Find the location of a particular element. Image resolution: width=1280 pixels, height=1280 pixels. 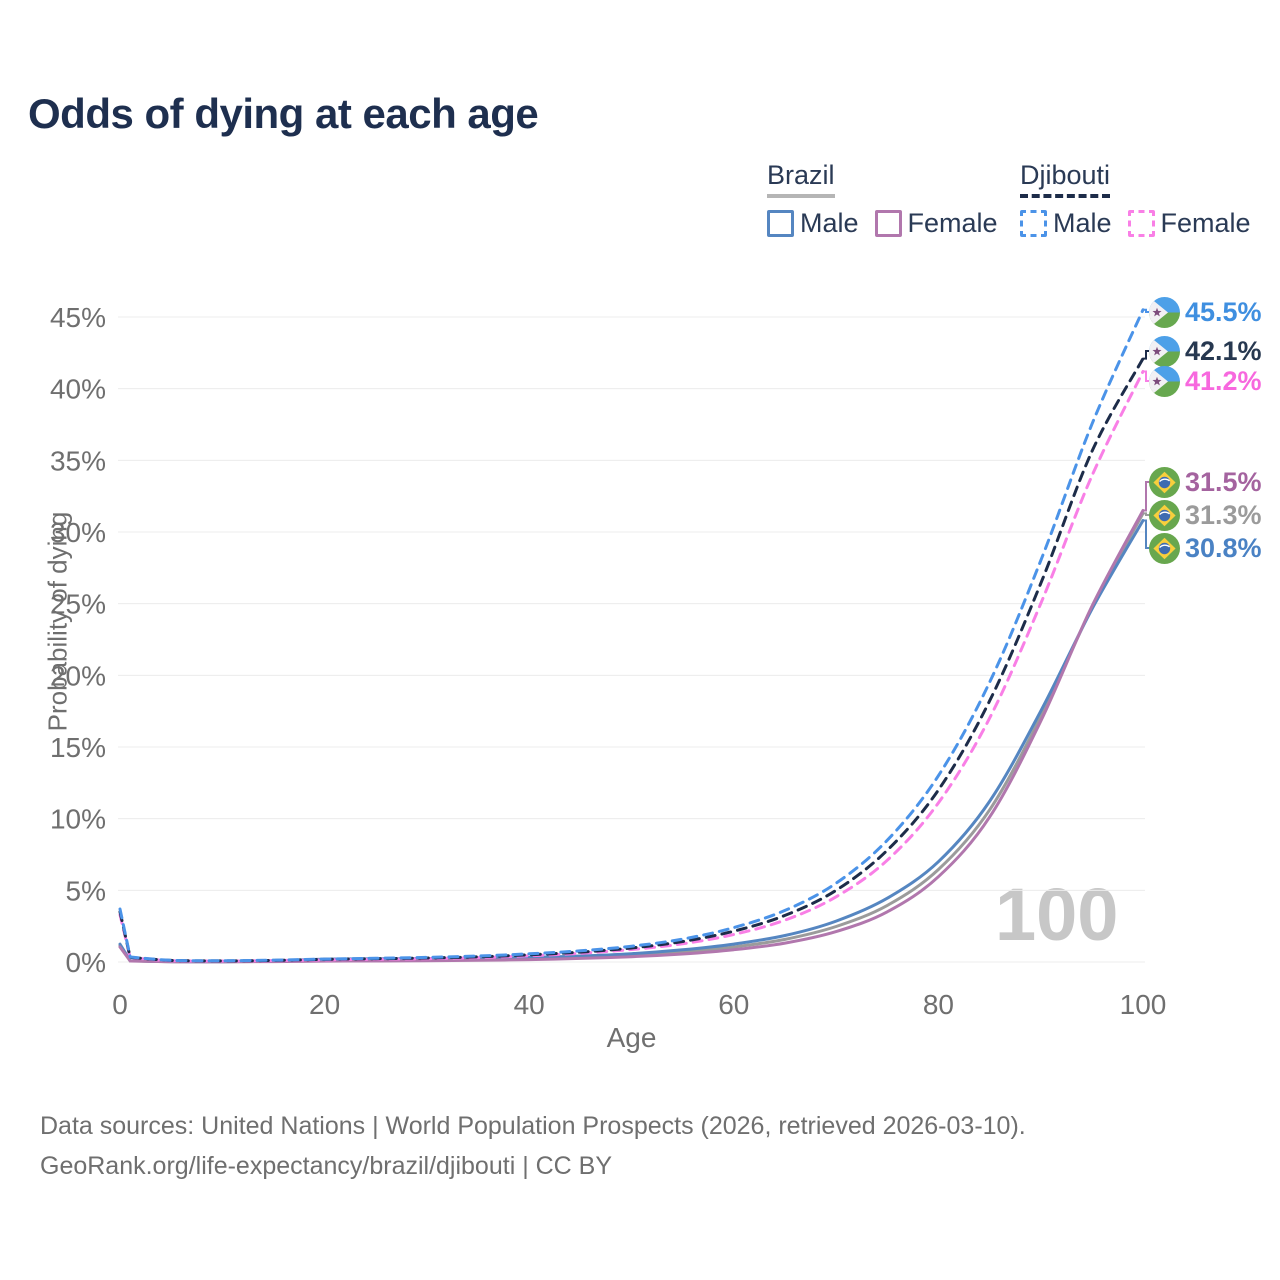

x-tick-label: 20 is located at coordinates (324, 1004).